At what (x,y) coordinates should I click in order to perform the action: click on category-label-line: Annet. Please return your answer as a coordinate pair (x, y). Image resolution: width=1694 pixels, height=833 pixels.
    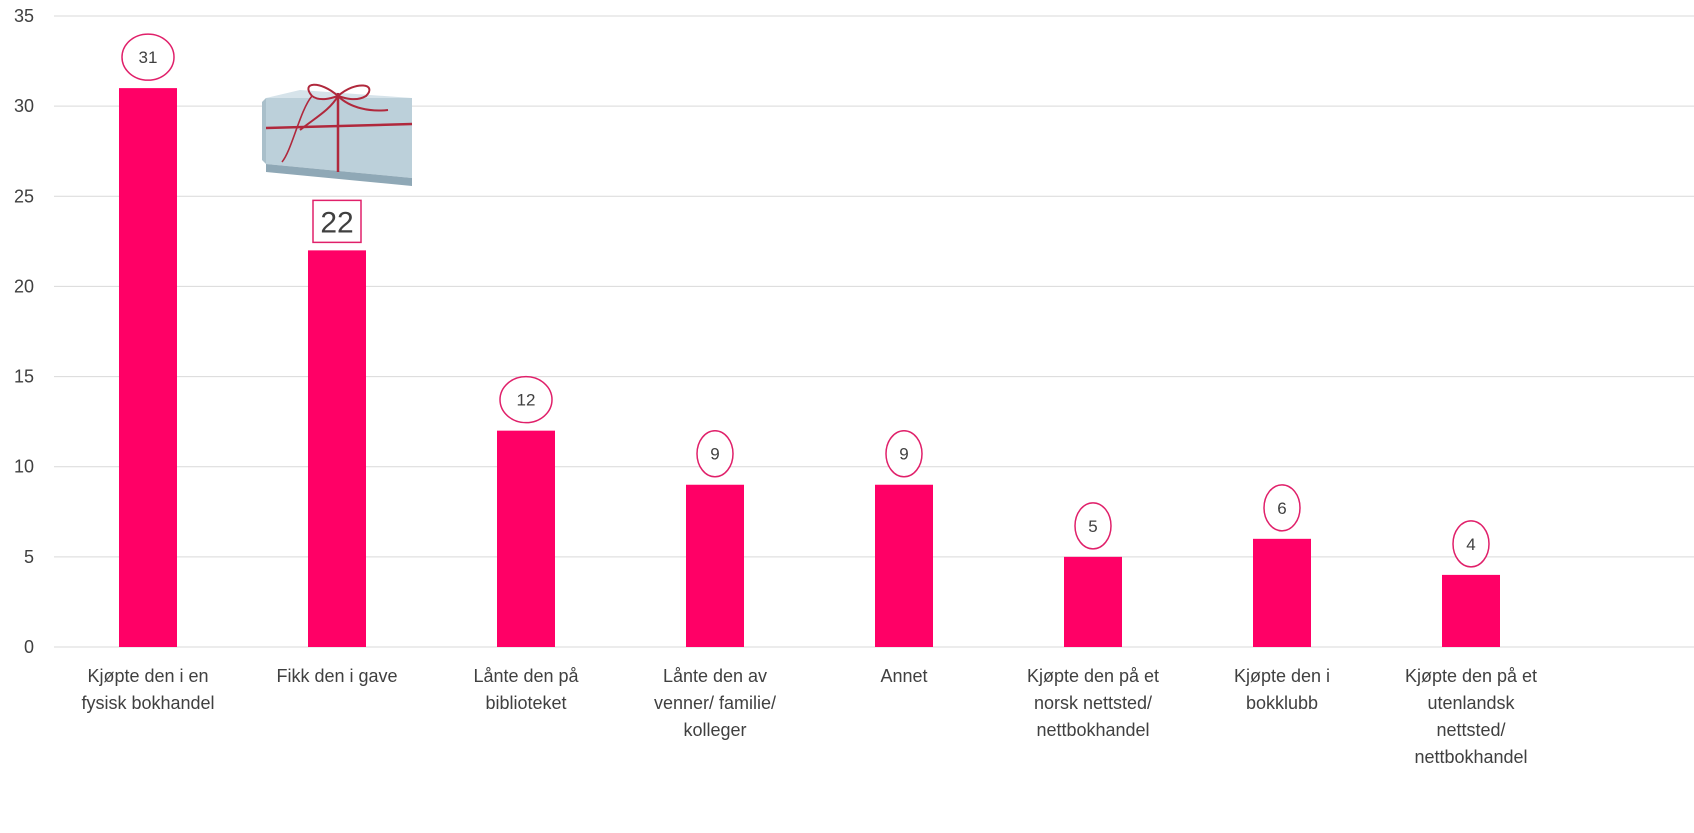
    Looking at the image, I should click on (903, 676).